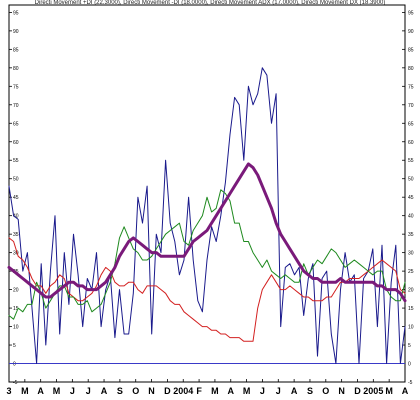 The image size is (420, 400). I want to click on y-tick-label-right: 0, so click(409, 365).